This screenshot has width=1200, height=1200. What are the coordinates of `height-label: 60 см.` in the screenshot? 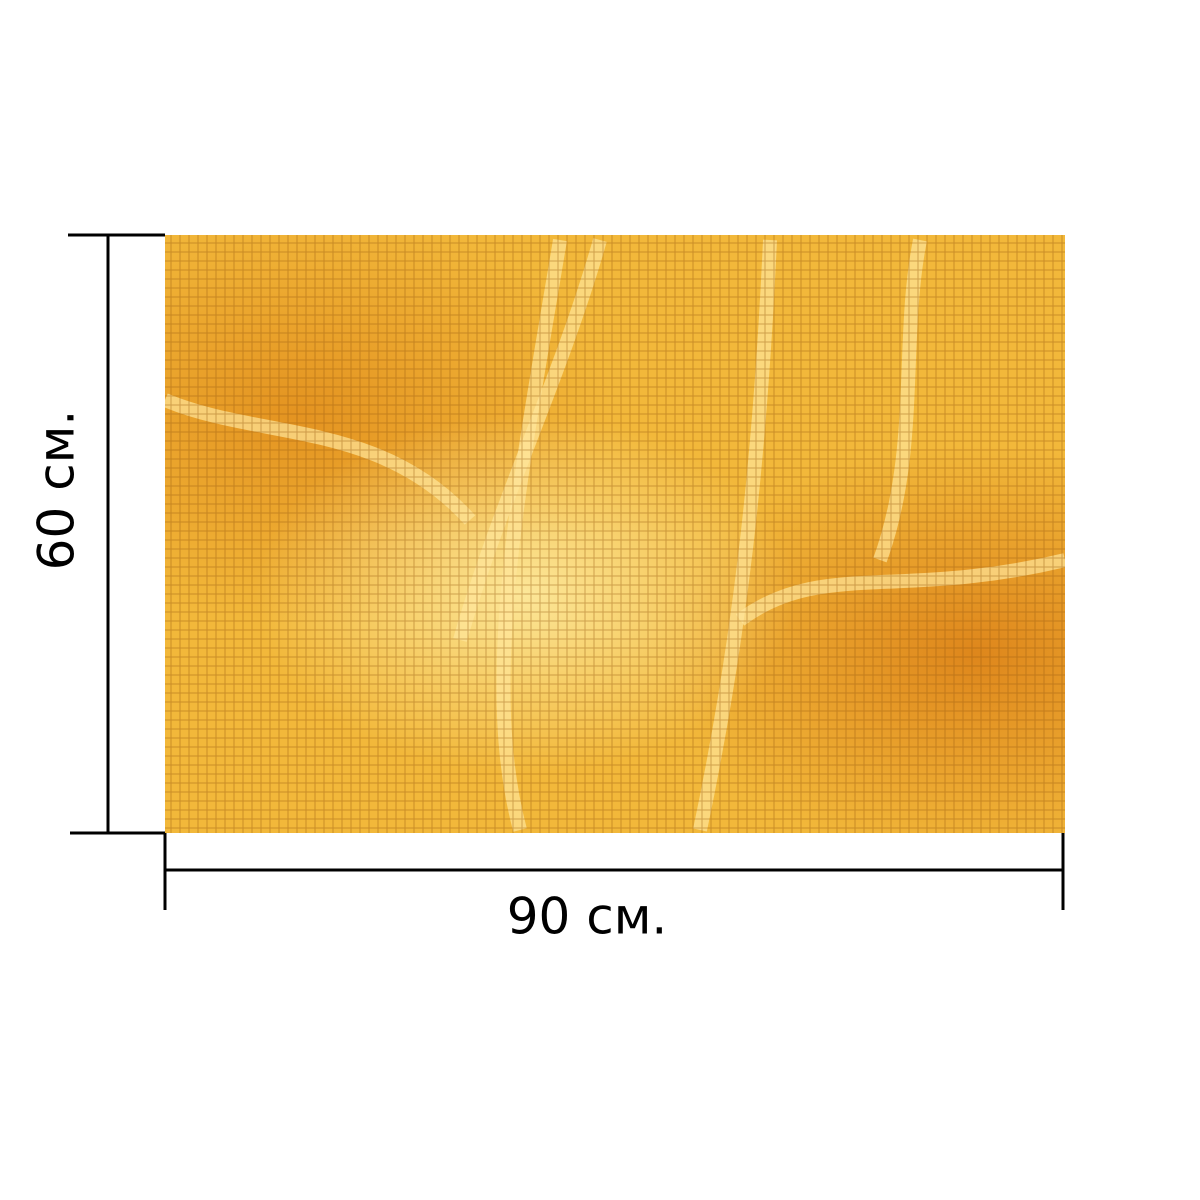 It's located at (57, 490).